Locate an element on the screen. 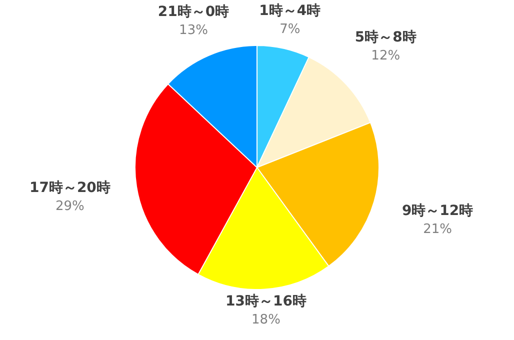  data-label: 7% is located at coordinates (290, 30).